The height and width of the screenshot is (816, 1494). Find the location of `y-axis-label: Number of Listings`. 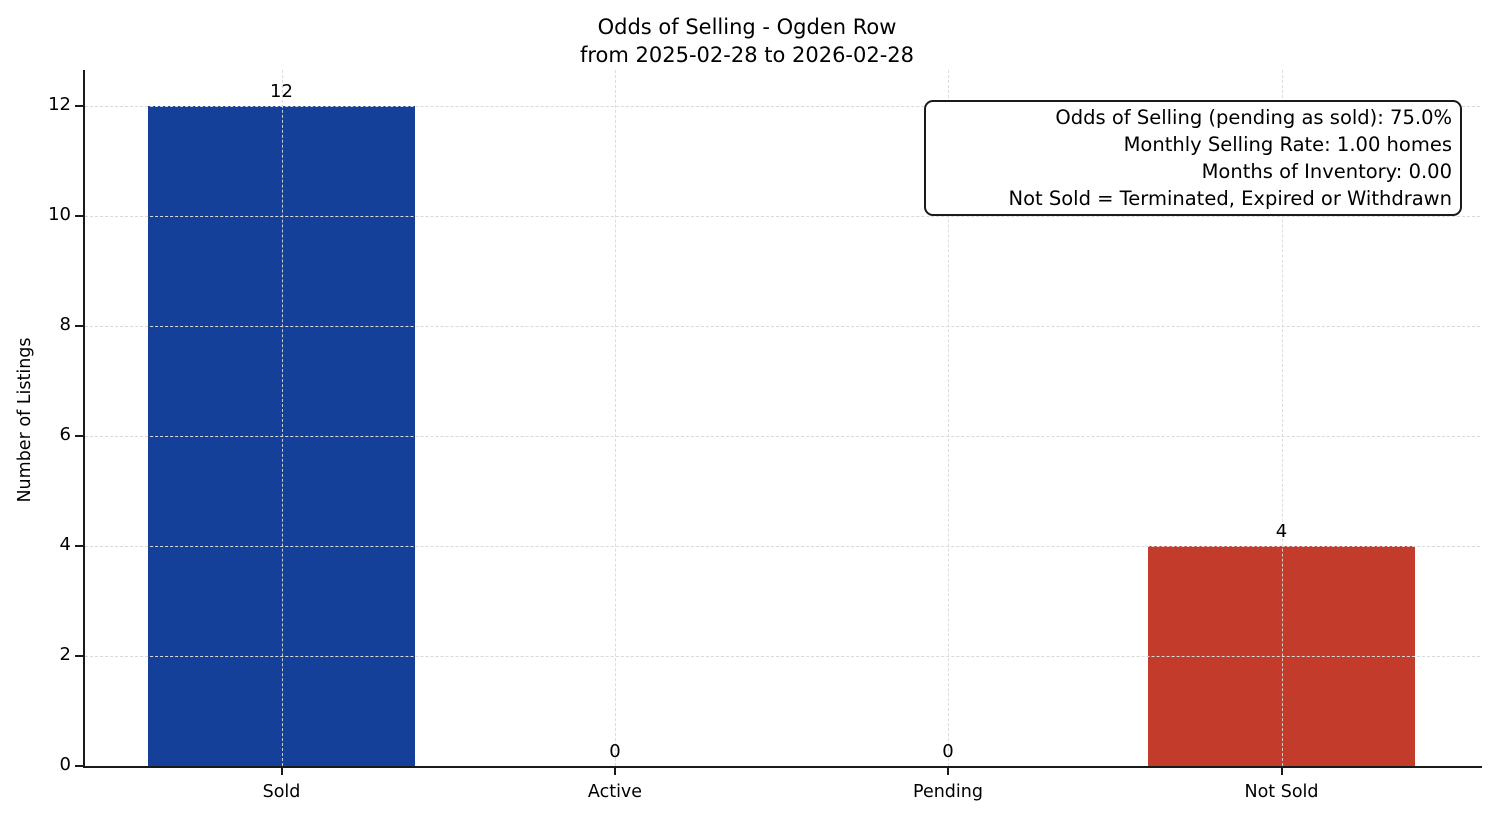

y-axis-label: Number of Listings is located at coordinates (25, 420).